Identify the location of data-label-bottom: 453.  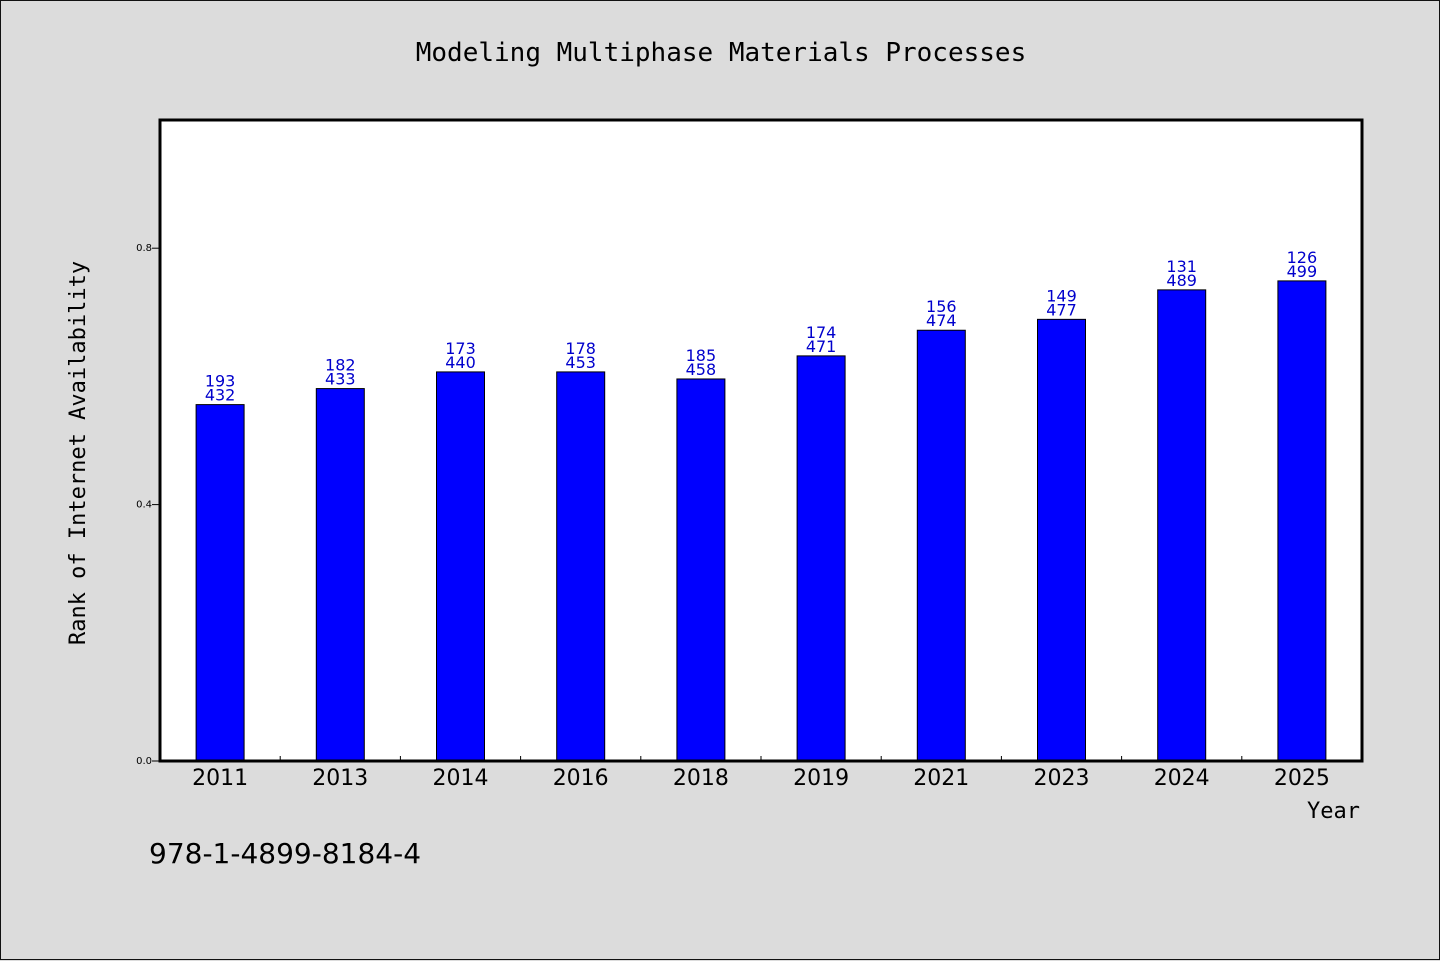
(580, 362).